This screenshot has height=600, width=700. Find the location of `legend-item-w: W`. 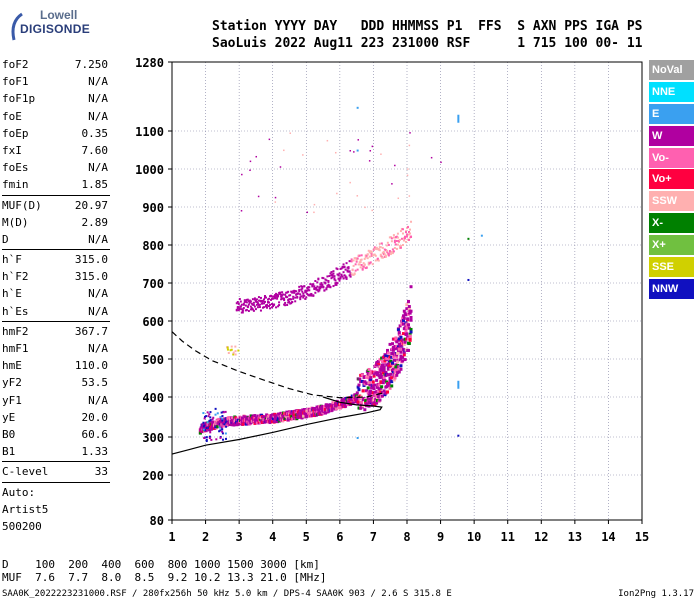

legend-item-w: W is located at coordinates (671, 135).